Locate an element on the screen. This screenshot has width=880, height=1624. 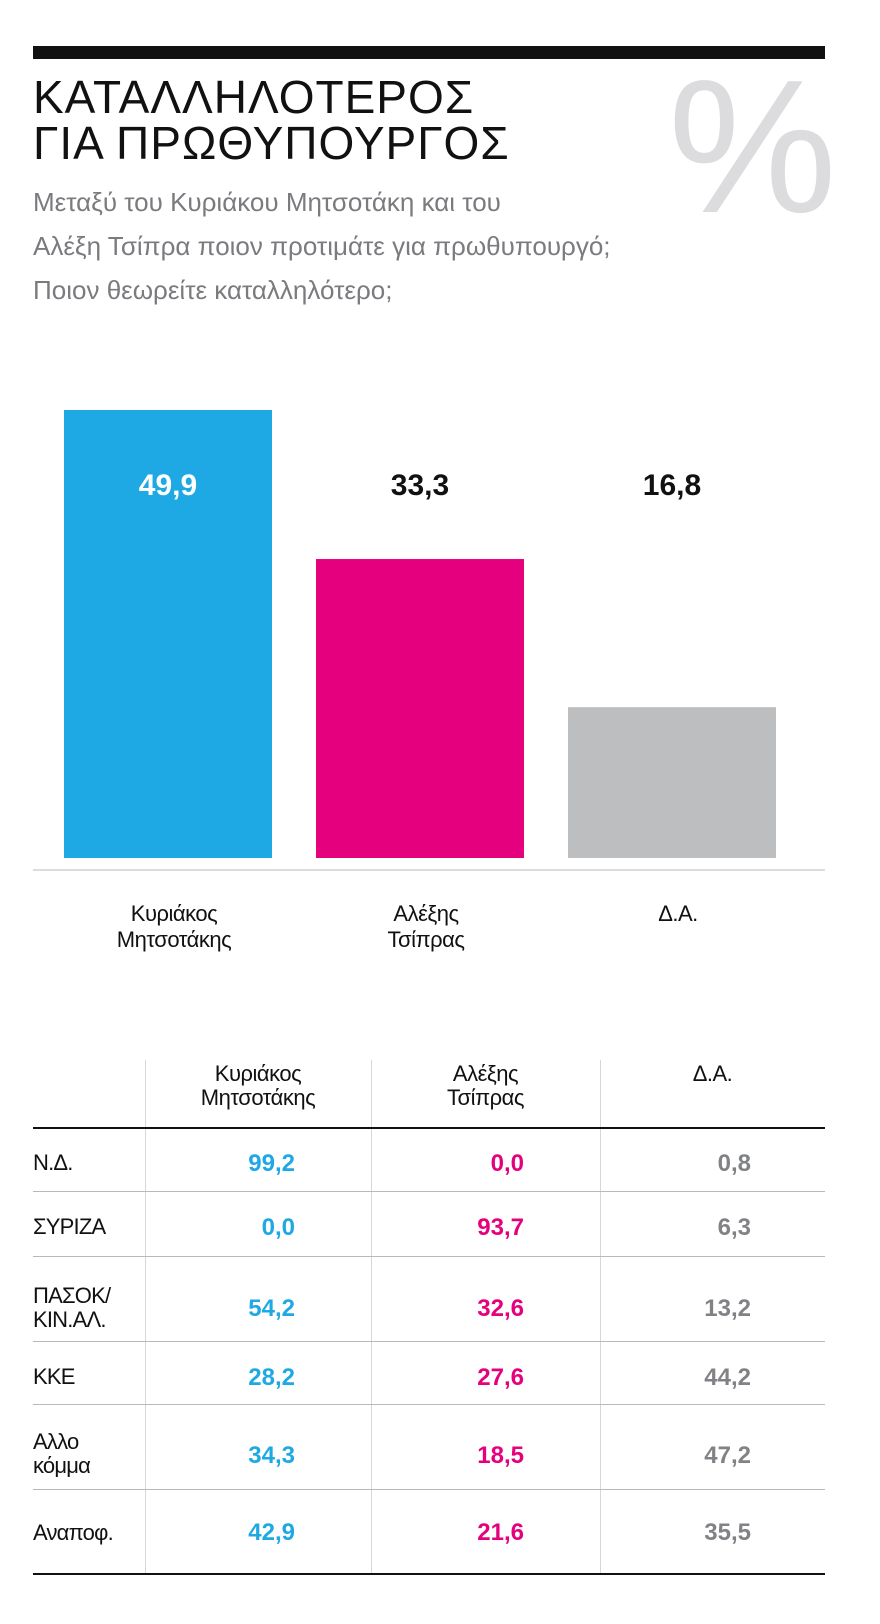
data-label-tsipras: 33,3 is located at coordinates (420, 485).